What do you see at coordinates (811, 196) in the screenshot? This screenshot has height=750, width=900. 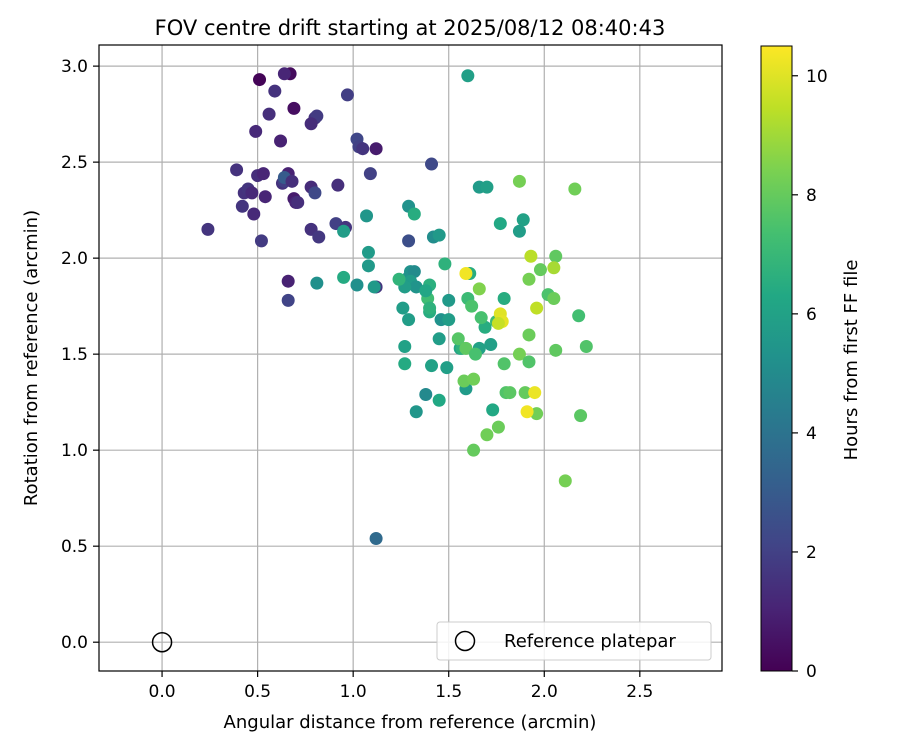 I see `colorbar-tick-label: 8` at bounding box center [811, 196].